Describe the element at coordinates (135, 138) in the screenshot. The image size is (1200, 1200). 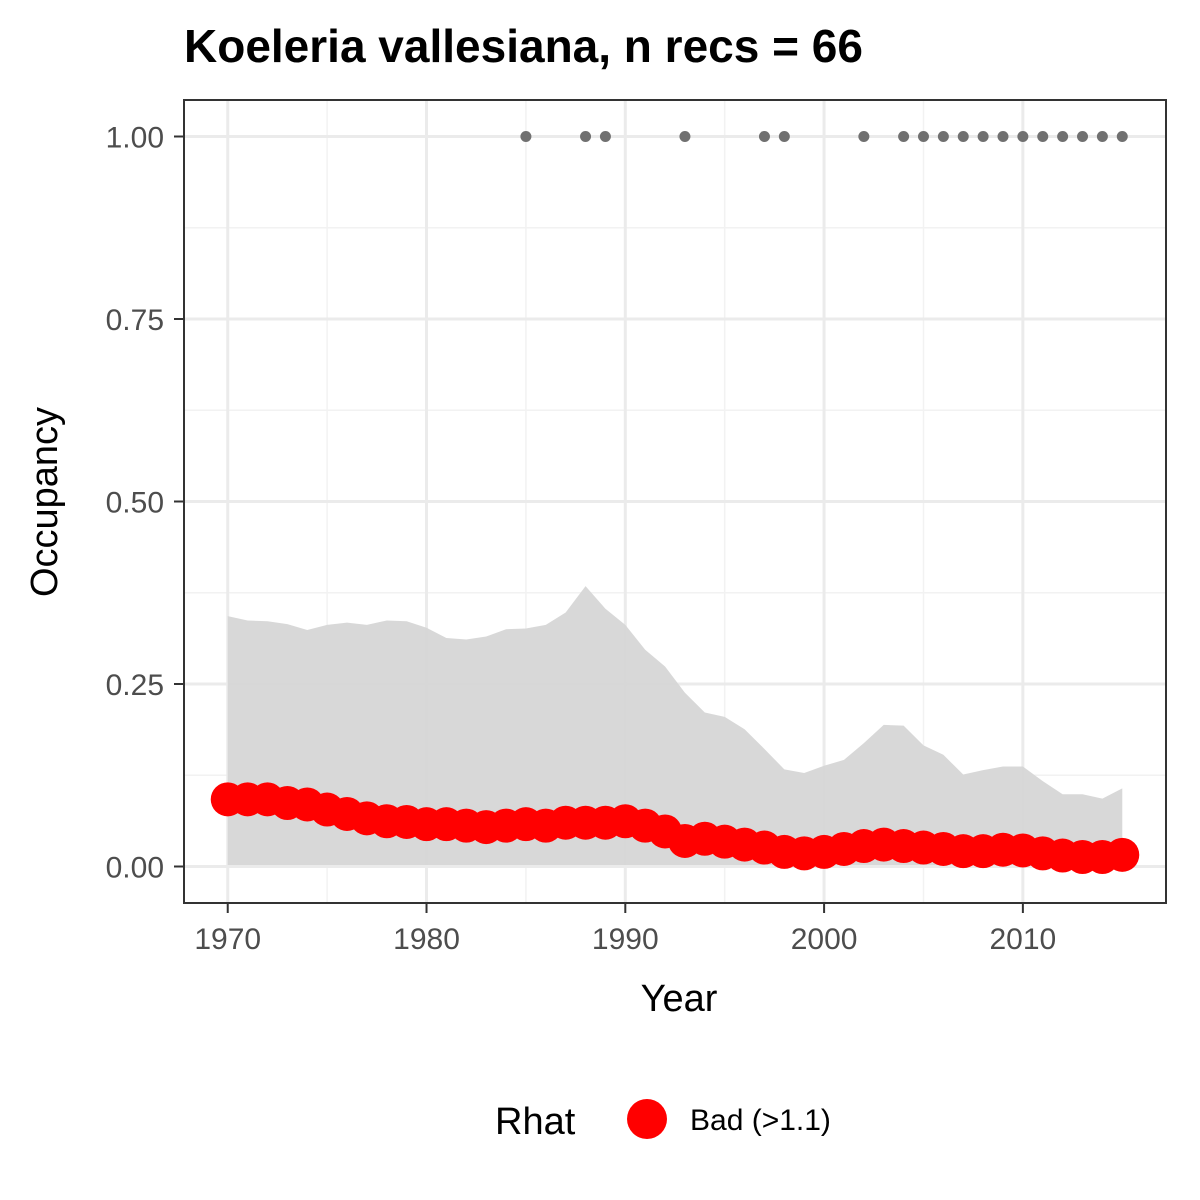
I see `y-tick-label: 1.00` at that location.